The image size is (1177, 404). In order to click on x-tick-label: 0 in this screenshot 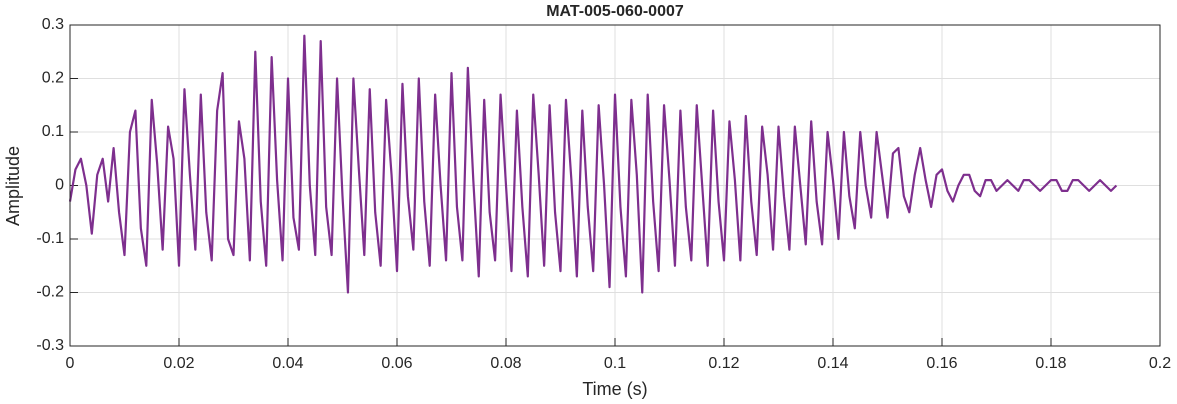, I will do `click(70, 363)`.